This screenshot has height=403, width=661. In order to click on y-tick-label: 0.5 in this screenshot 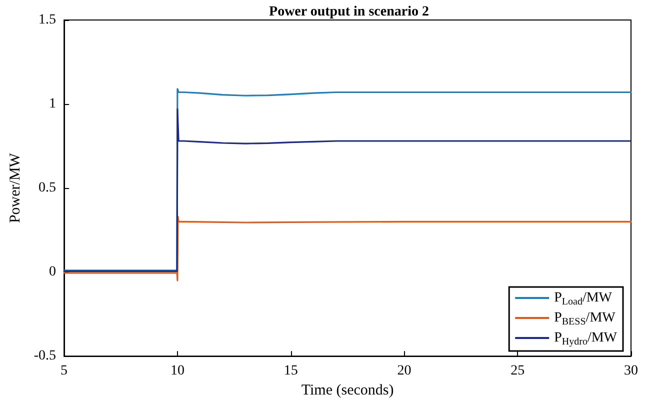, I will do `click(47, 188)`.